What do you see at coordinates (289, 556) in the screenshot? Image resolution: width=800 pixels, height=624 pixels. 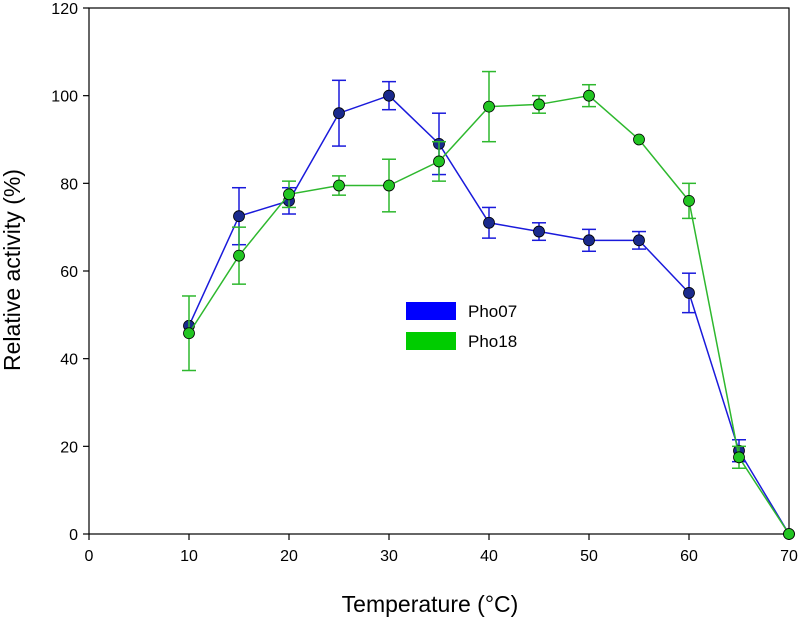 I see `x-tick-label: 20` at bounding box center [289, 556].